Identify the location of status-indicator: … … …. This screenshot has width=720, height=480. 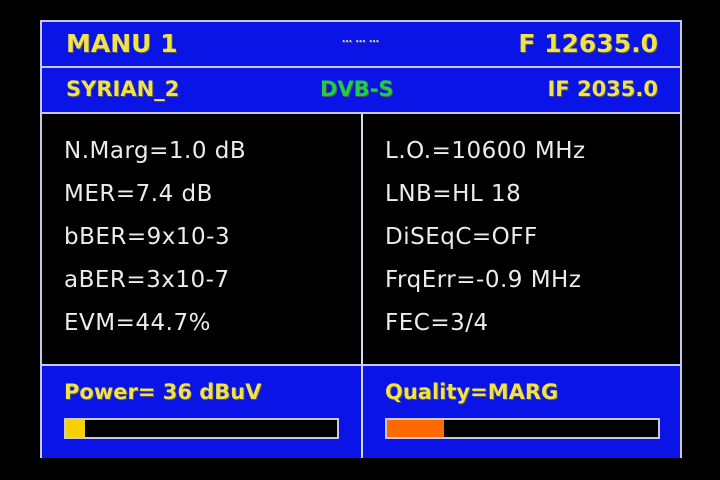
(360, 39).